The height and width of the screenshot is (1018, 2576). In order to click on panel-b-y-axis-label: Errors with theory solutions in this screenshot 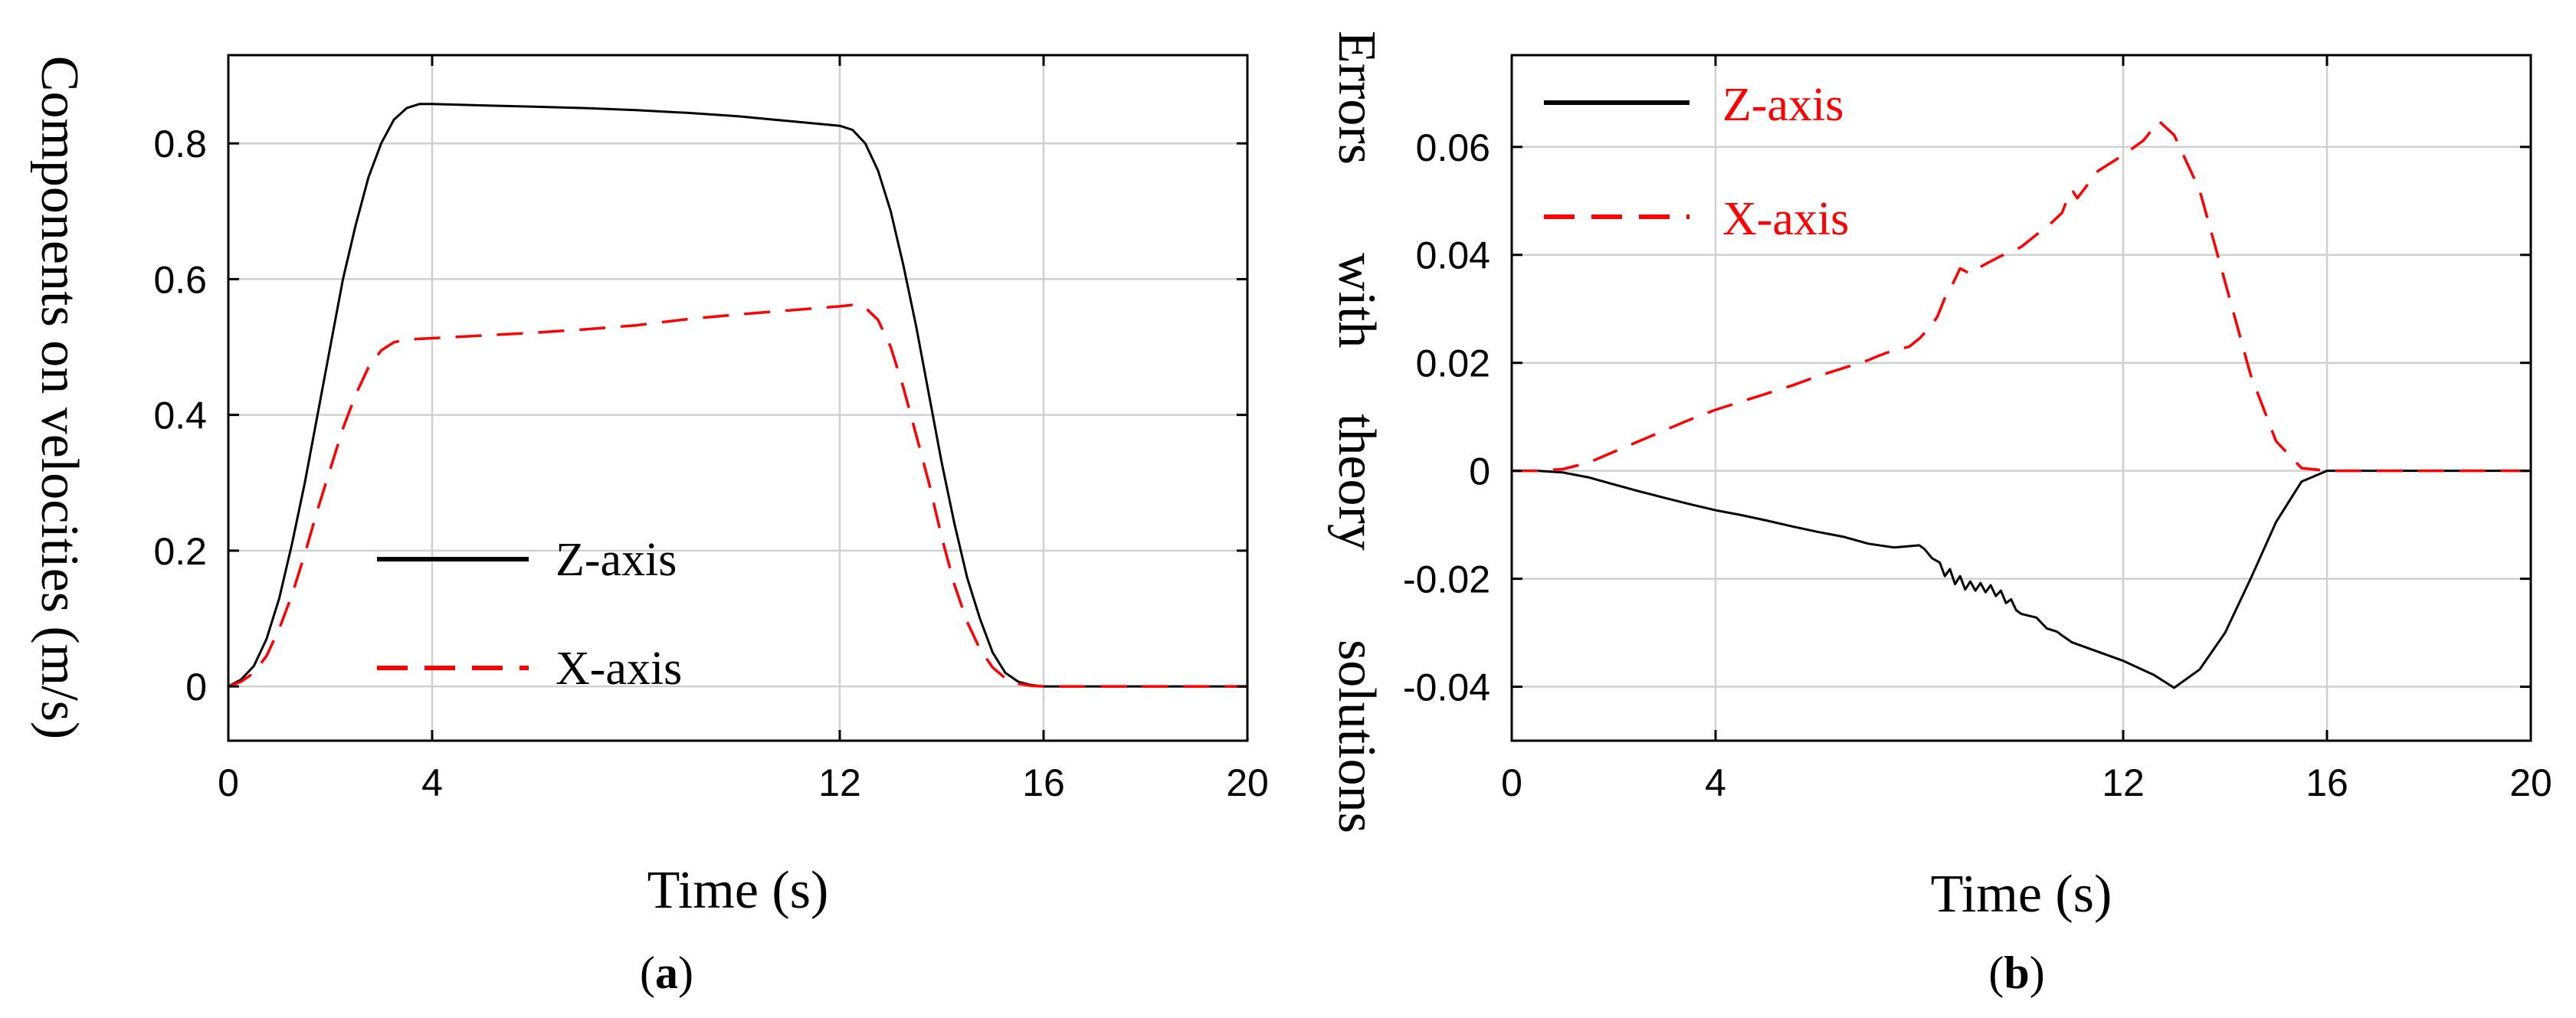, I will do `click(1356, 432)`.